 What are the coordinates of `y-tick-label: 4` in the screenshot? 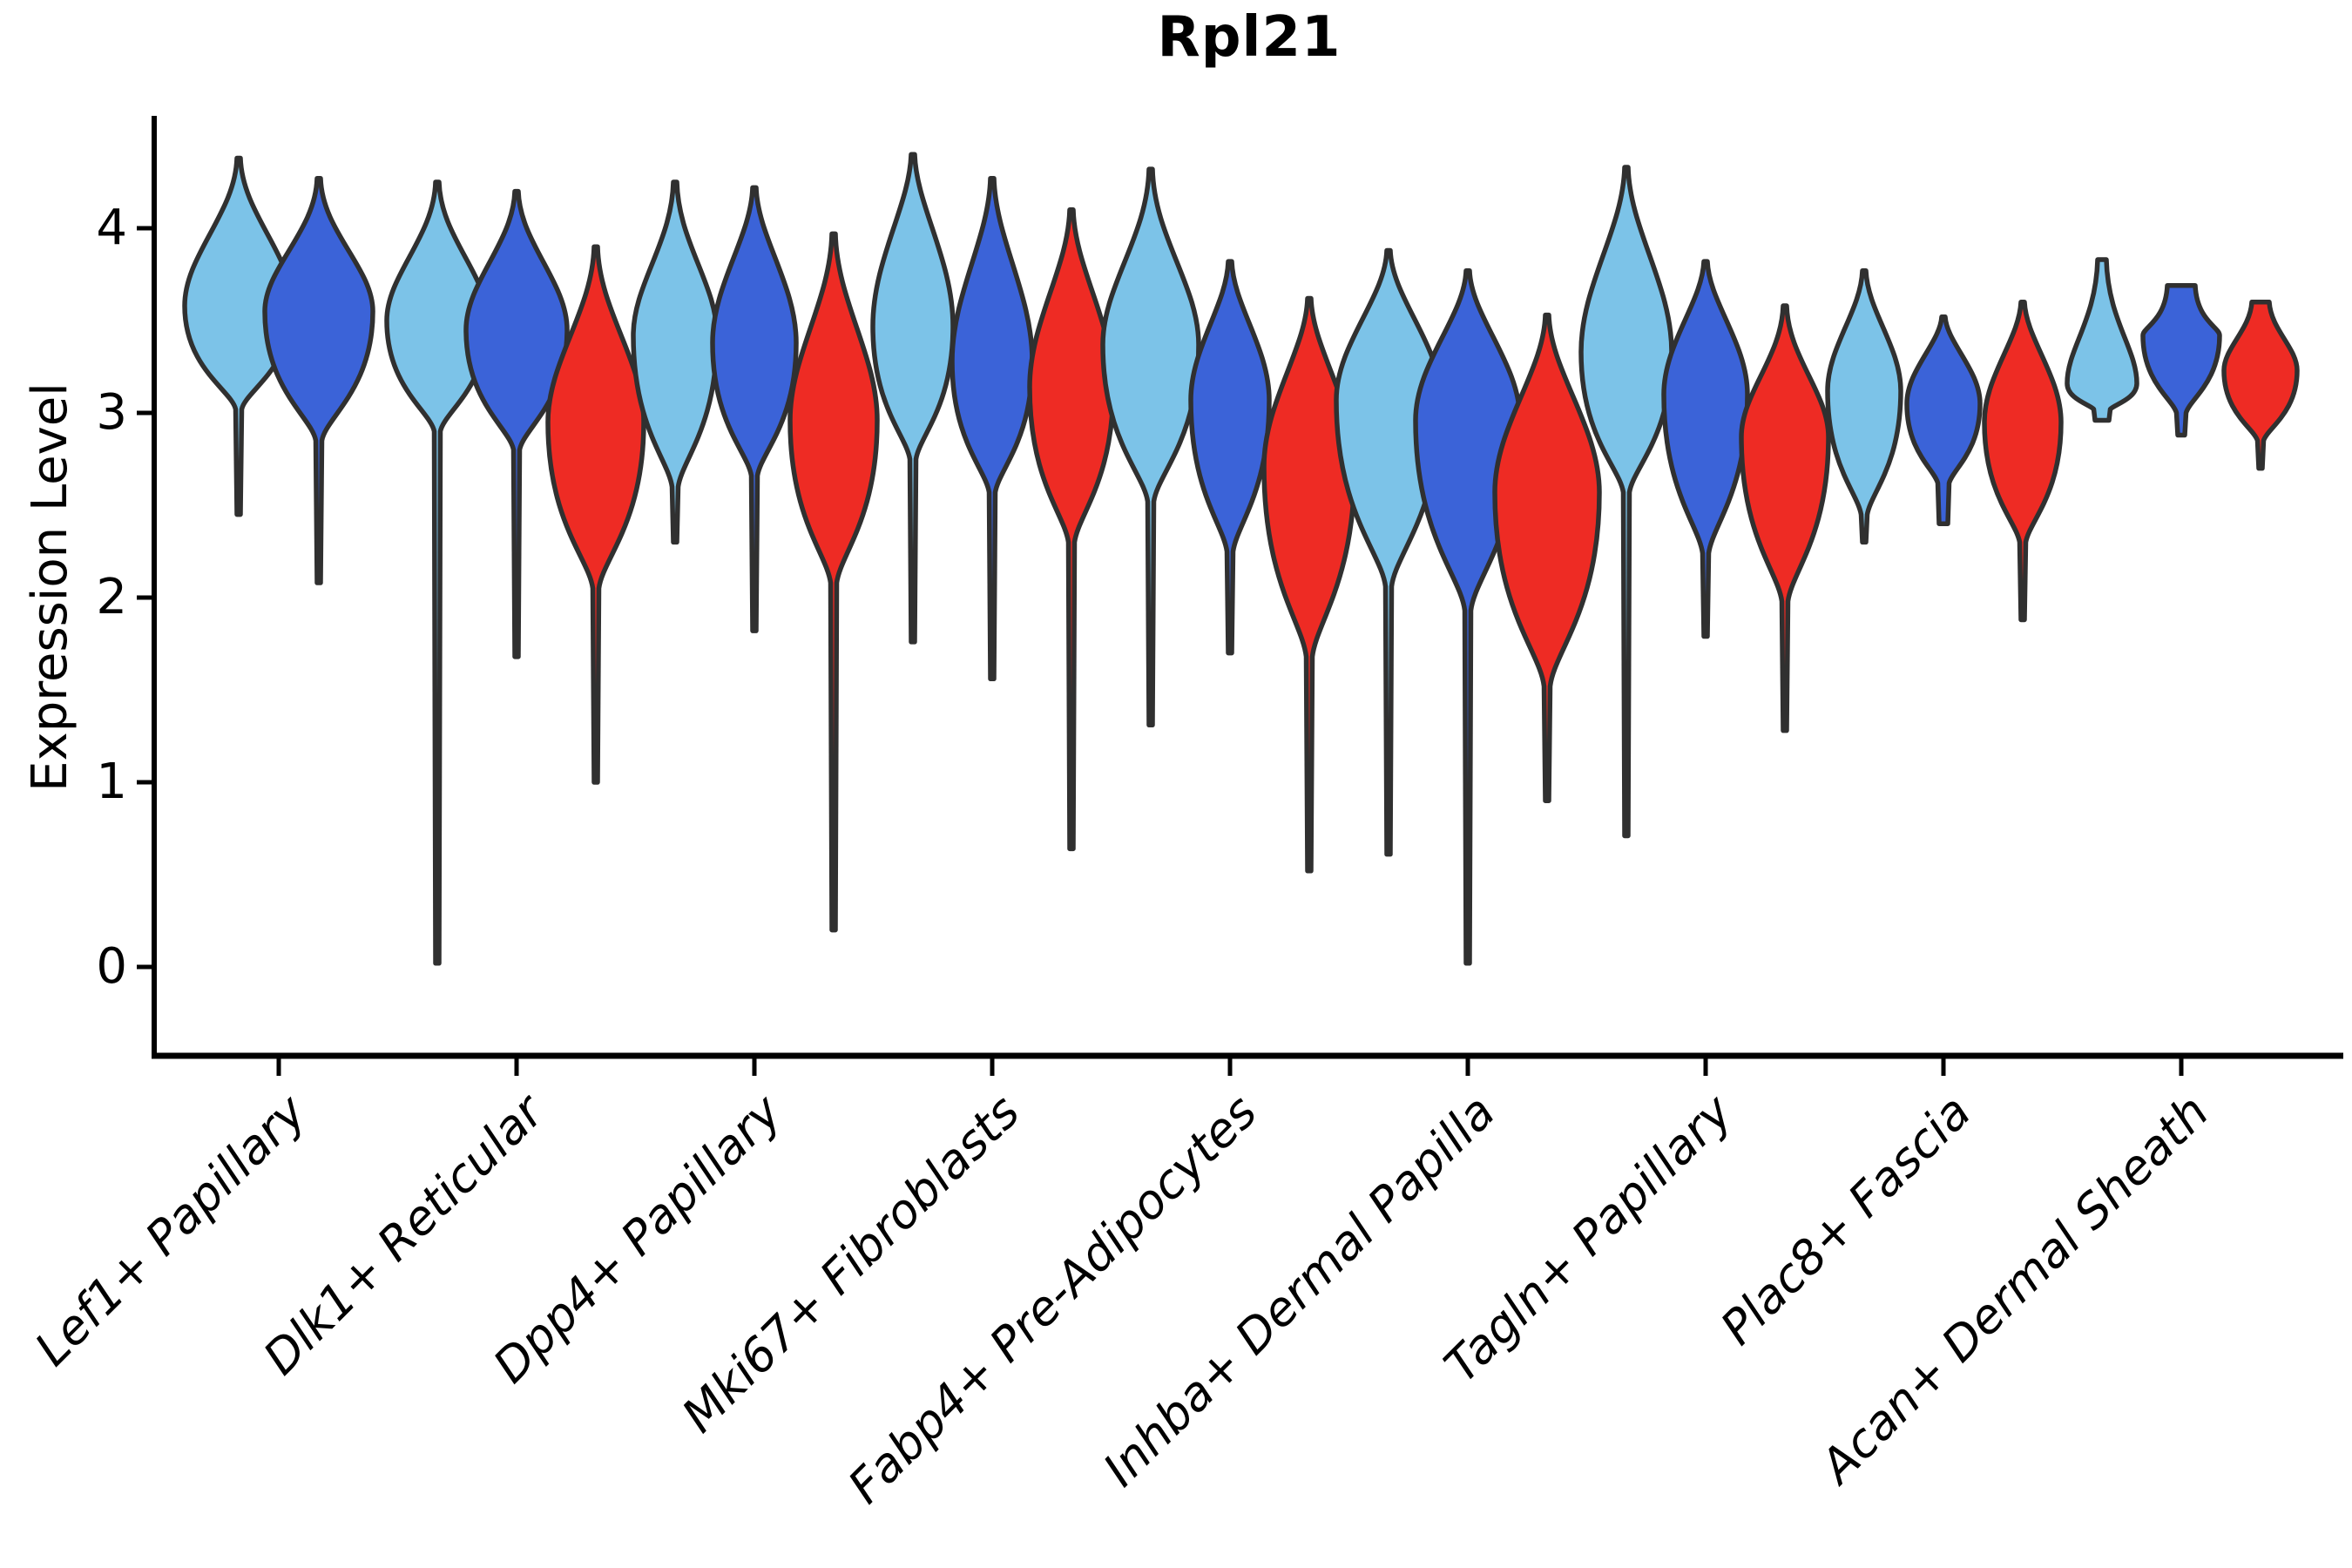 It's located at (111, 228).